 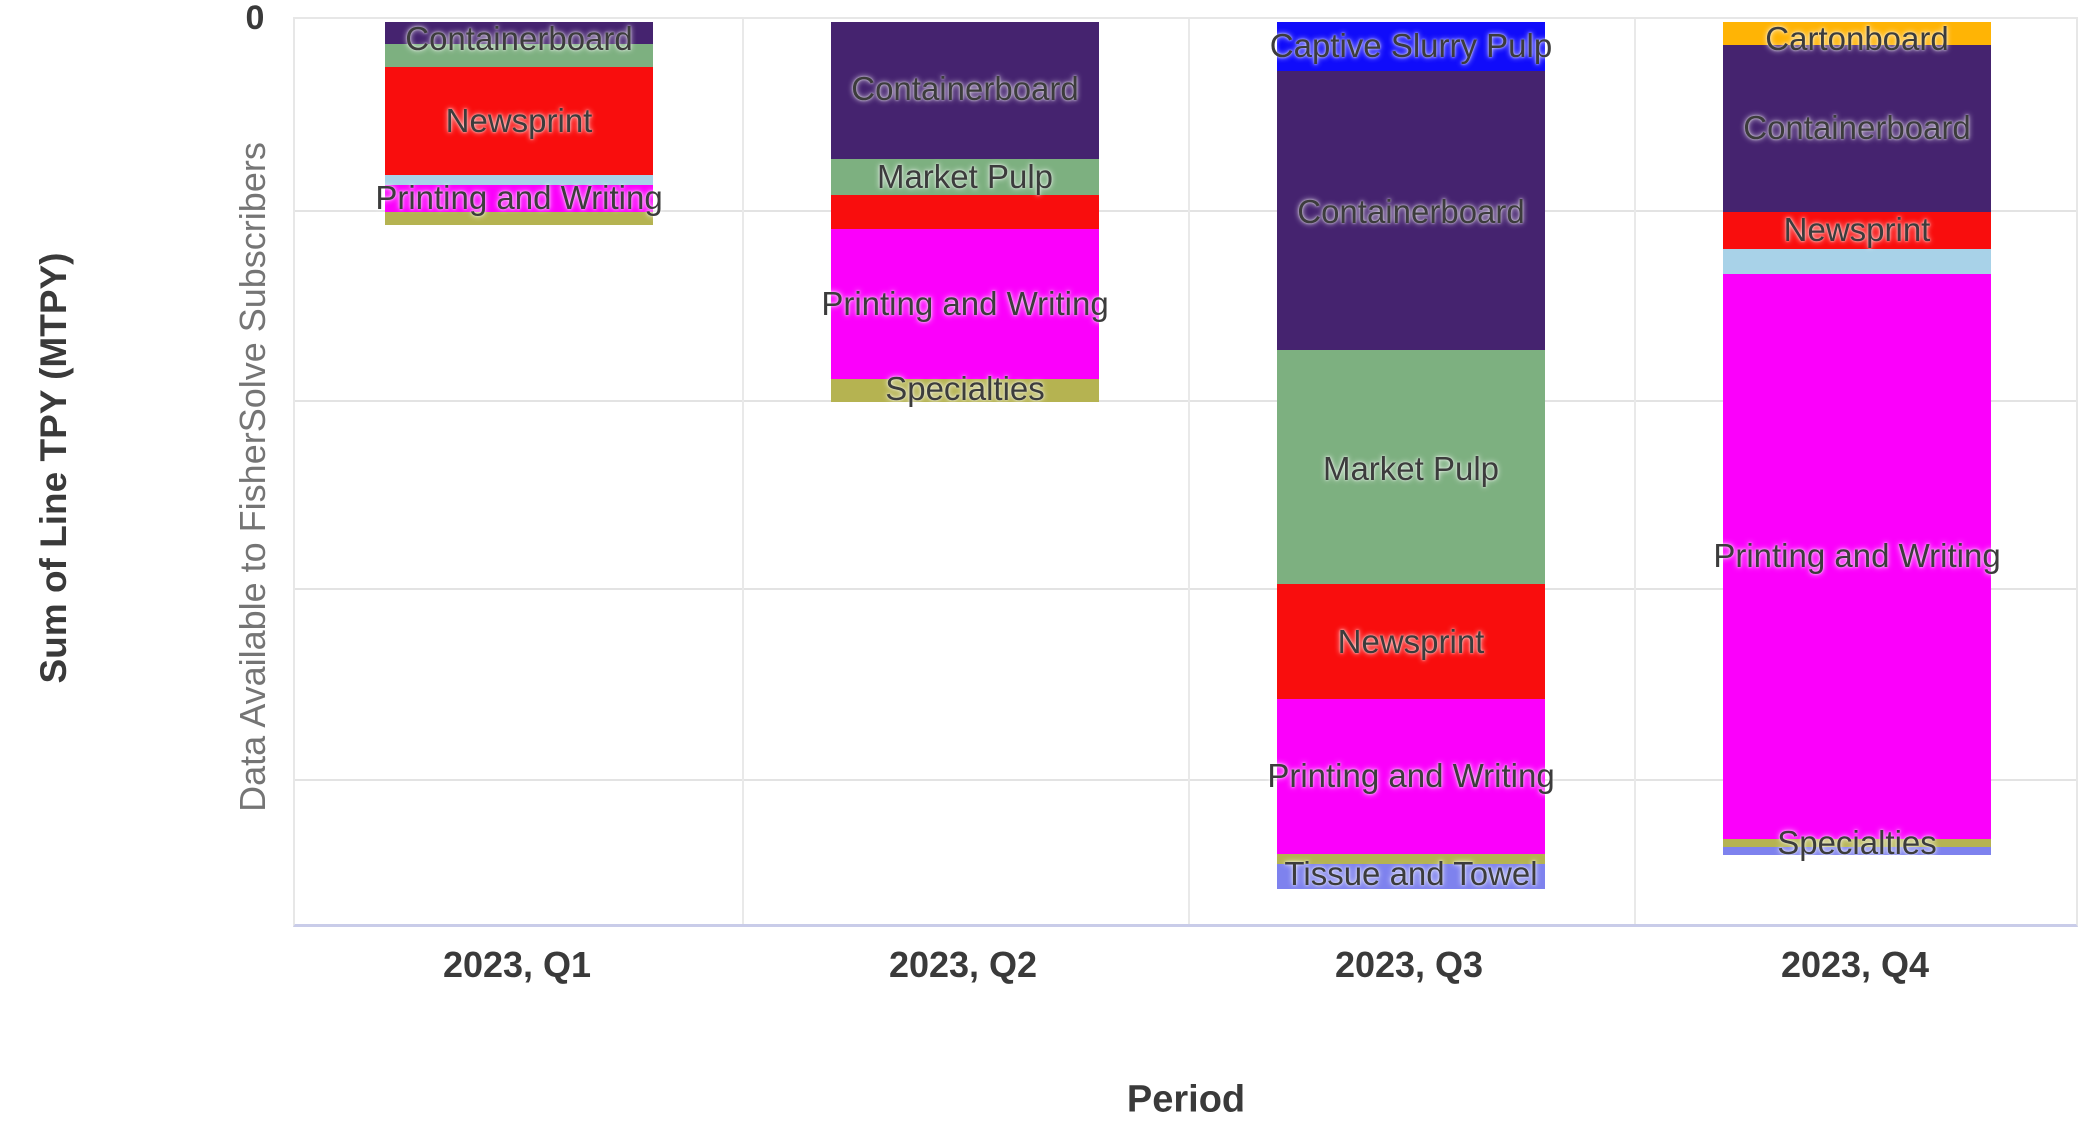 I want to click on bar-annotation: Cartonboard, so click(x=1857, y=38).